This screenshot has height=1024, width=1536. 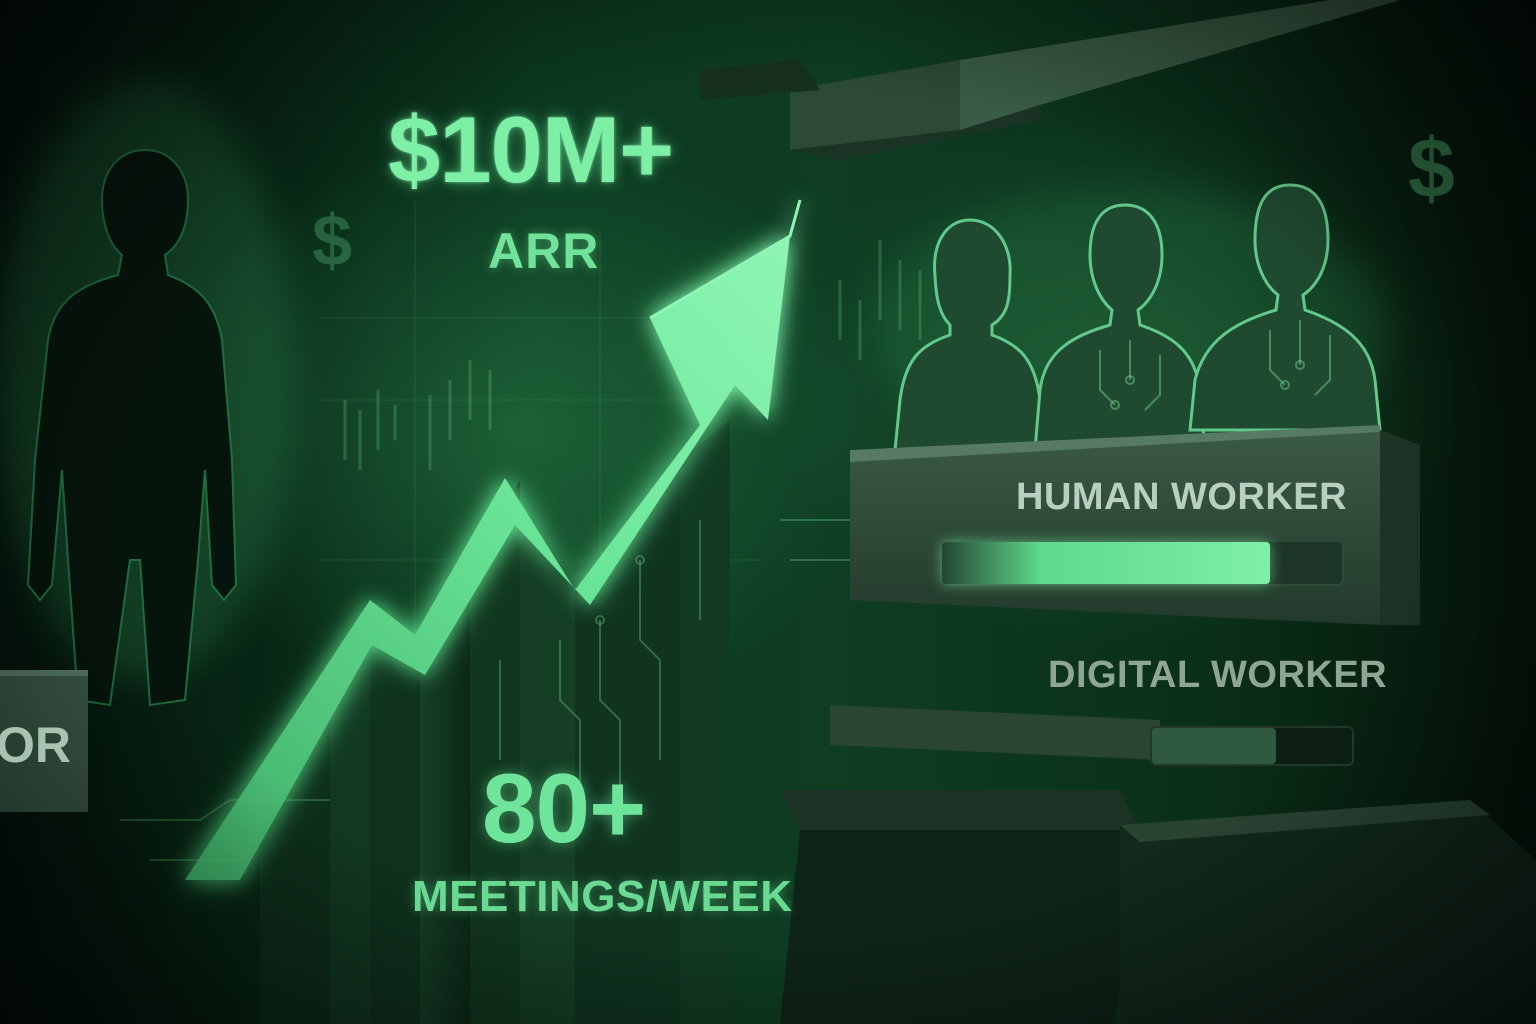 I want to click on meetings-label: MEETINGS/WEEK, so click(x=602, y=896).